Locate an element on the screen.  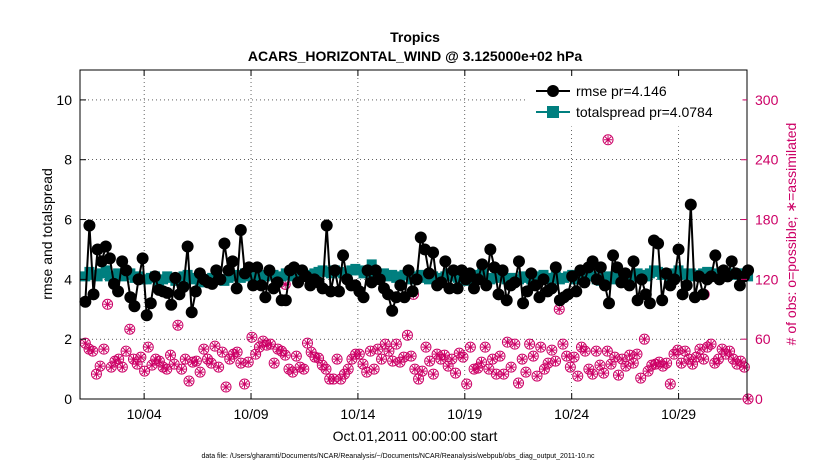
x-tick-label: 10/24 is located at coordinates (571, 414).